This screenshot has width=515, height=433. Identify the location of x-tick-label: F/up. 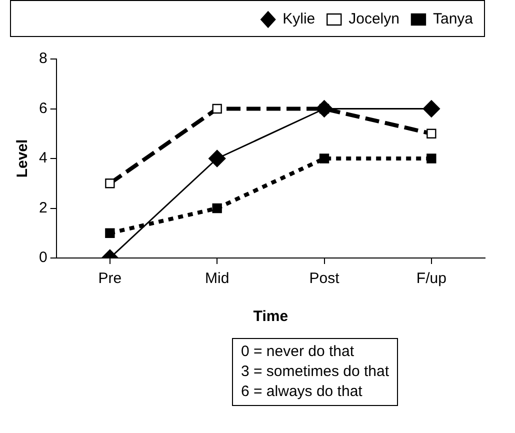
(431, 279).